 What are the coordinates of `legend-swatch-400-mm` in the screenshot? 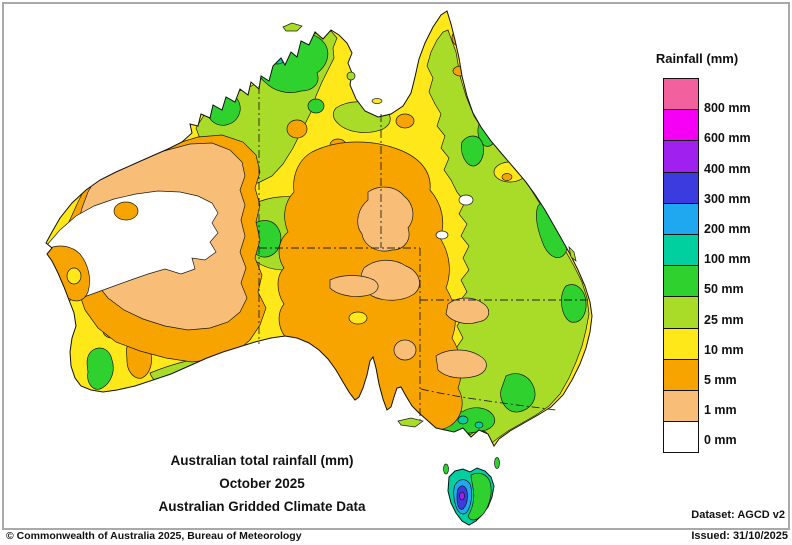 It's located at (681, 156).